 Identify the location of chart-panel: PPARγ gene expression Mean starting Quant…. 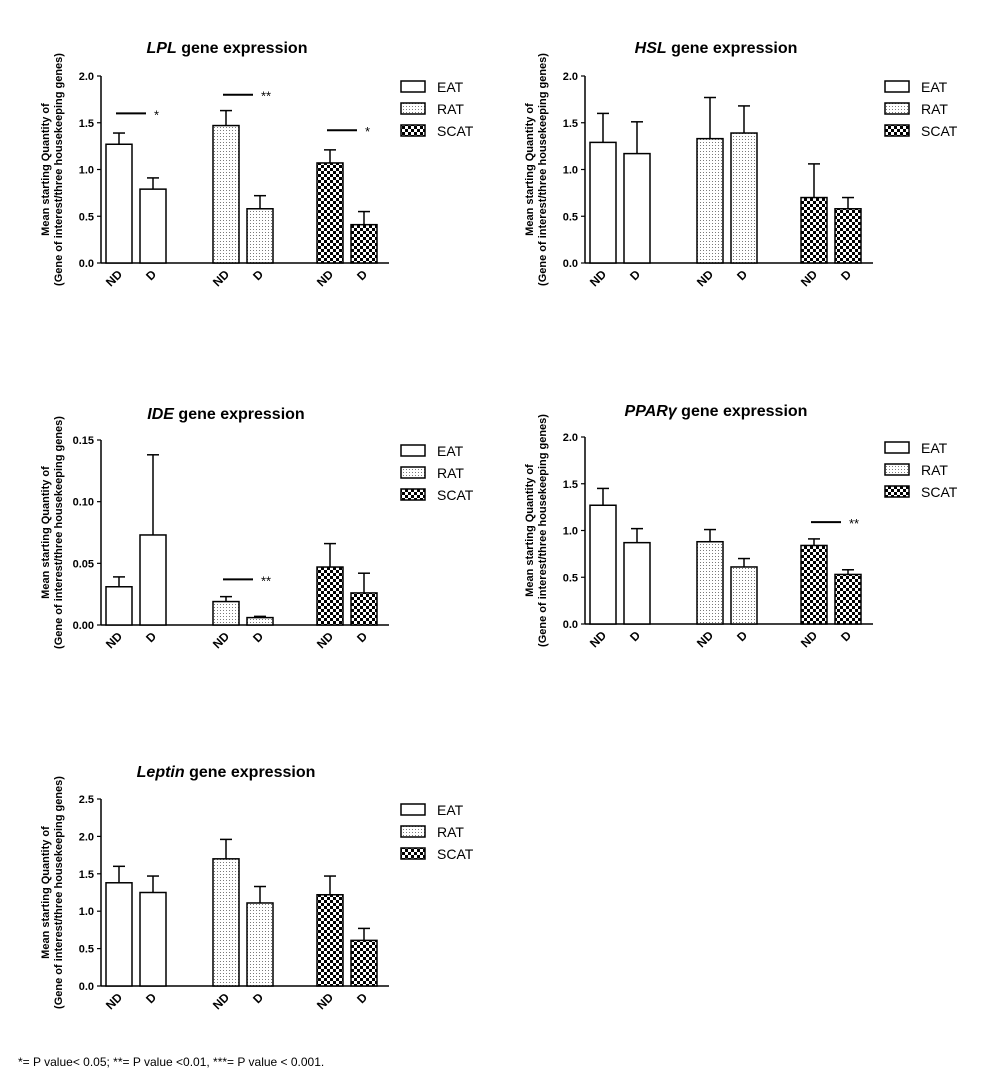
(741, 526).